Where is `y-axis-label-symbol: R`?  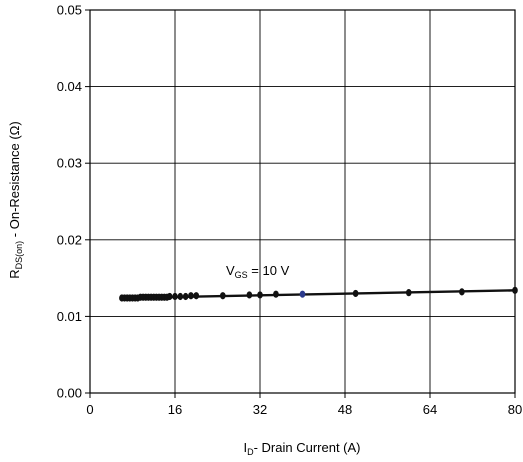 y-axis-label-symbol: R is located at coordinates (14, 273).